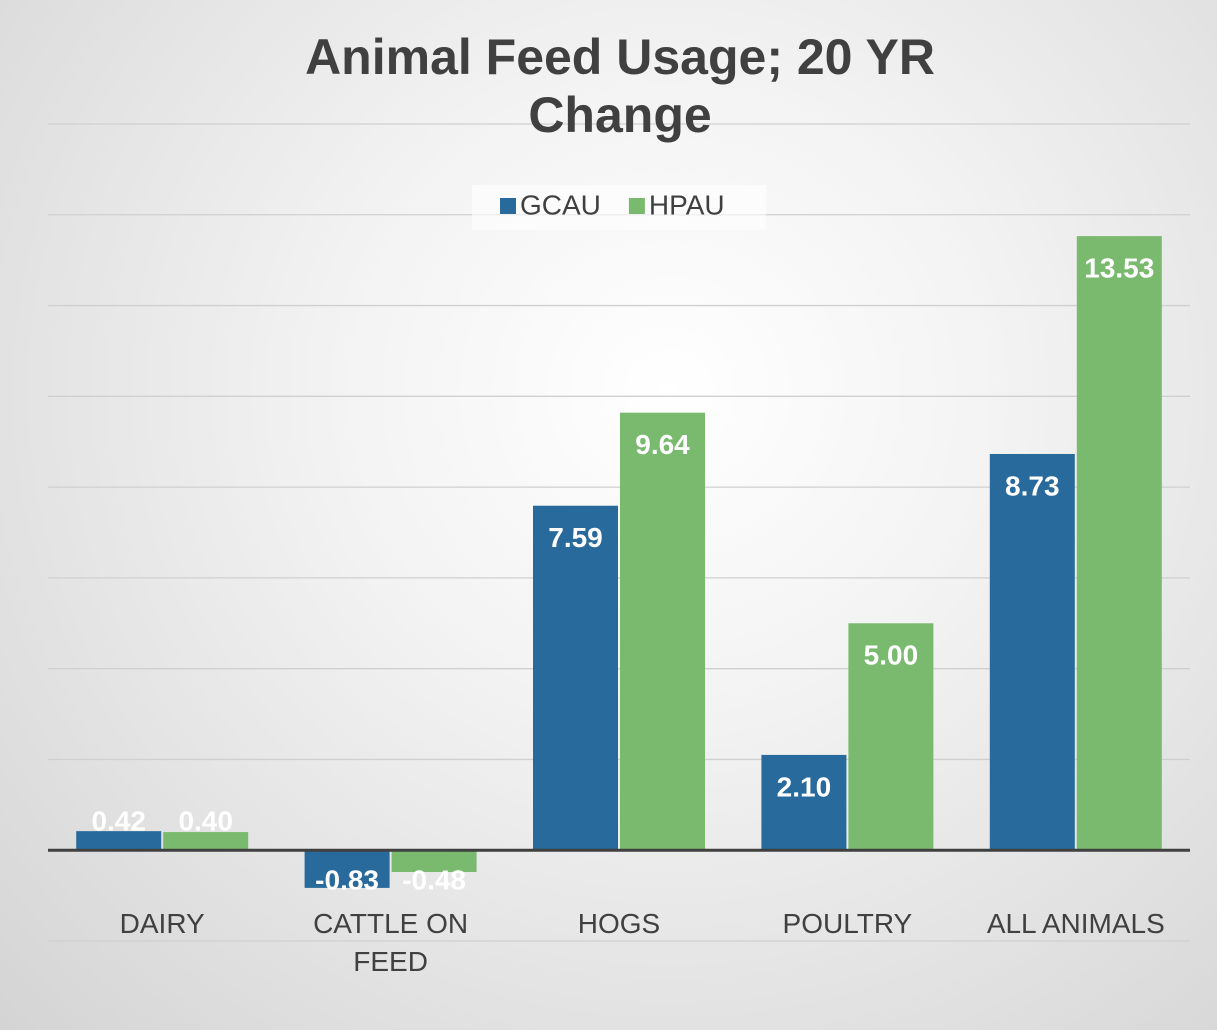  What do you see at coordinates (162, 923) in the screenshot?
I see `x-tick-label: DAIRY` at bounding box center [162, 923].